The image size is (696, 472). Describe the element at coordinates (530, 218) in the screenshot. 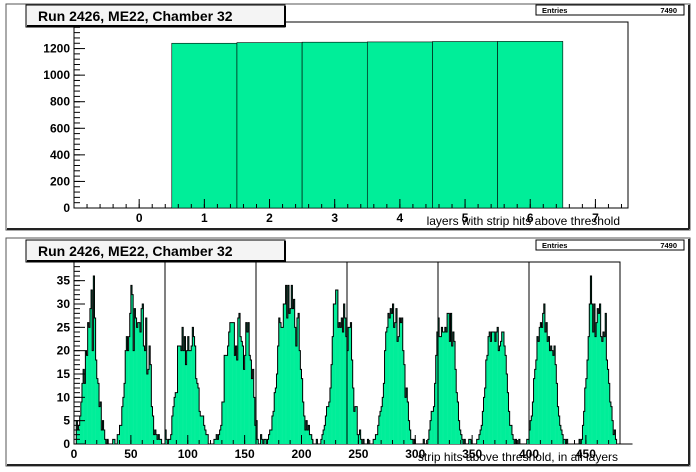

I see `x-tick-label: 6` at that location.